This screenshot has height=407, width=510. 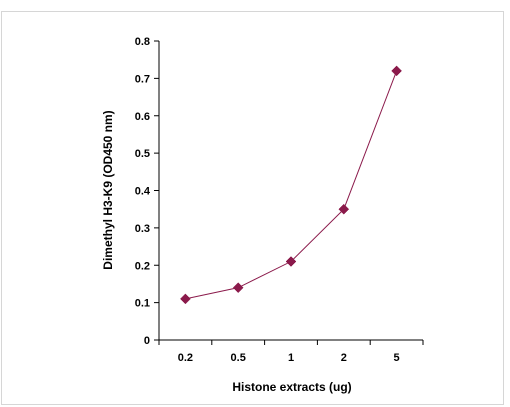 I want to click on y-axis-title: Dimethyl H3-K9 (OD450 nm), so click(x=108, y=189).